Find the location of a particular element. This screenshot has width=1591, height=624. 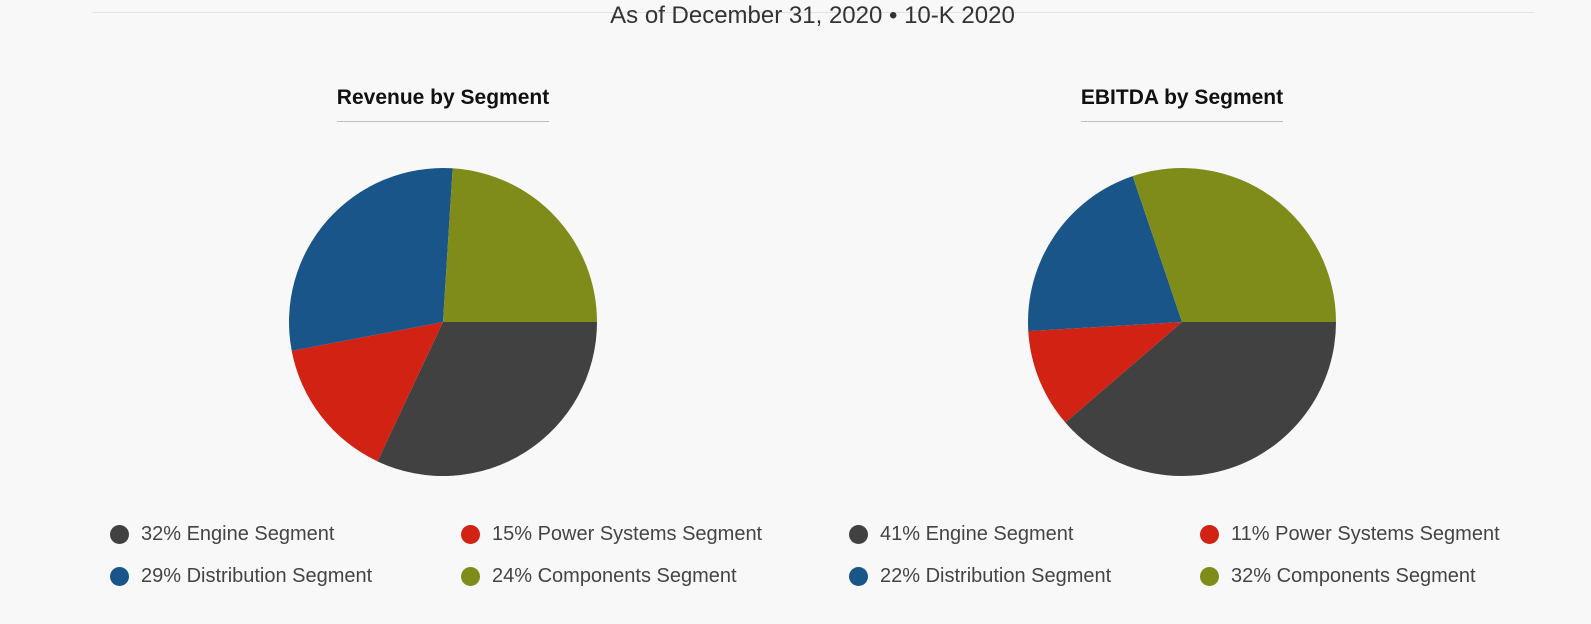

revenue-legend-item: 29% Distribution Segment is located at coordinates (241, 576).